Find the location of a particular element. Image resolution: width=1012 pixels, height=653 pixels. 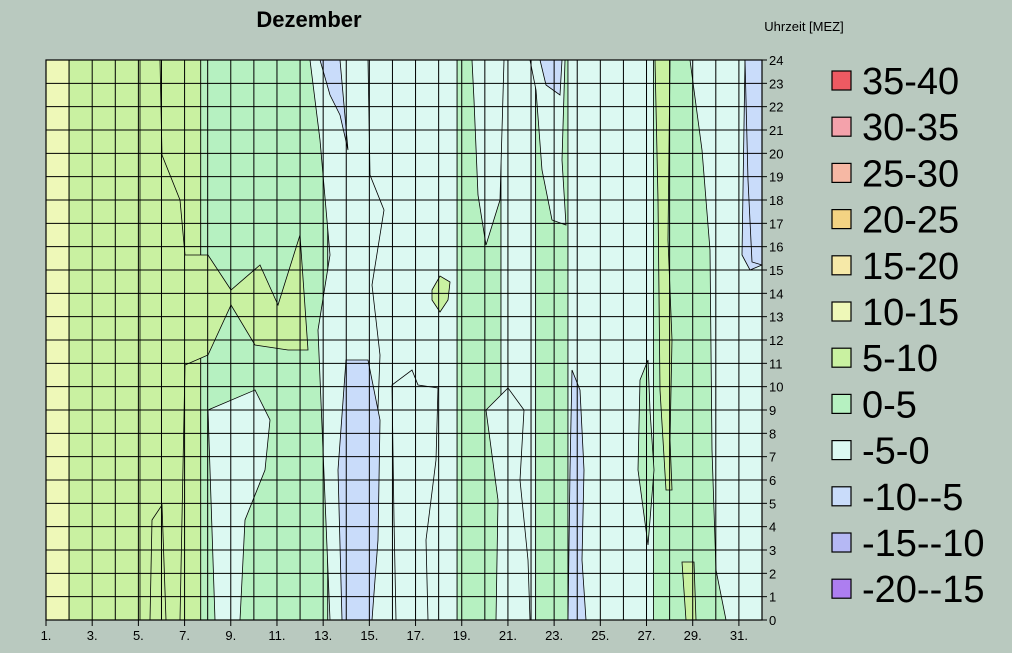

x-tick-label: 29. is located at coordinates (693, 635).